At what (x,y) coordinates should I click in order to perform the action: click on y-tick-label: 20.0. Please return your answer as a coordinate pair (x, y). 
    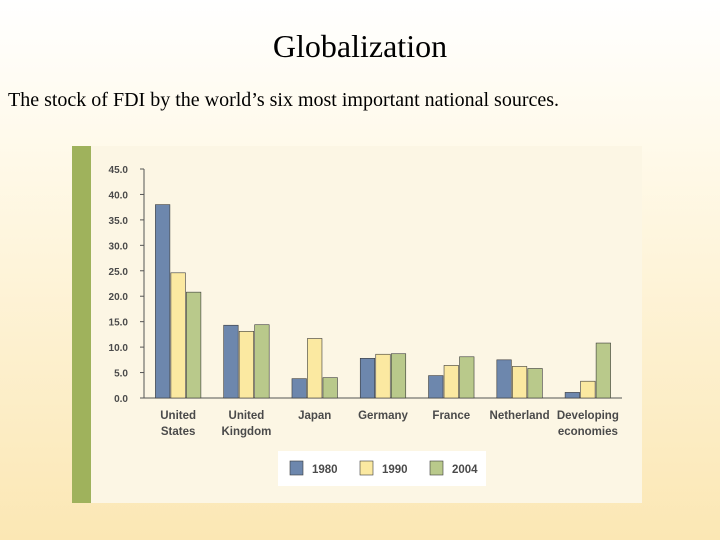
    Looking at the image, I should click on (119, 297).